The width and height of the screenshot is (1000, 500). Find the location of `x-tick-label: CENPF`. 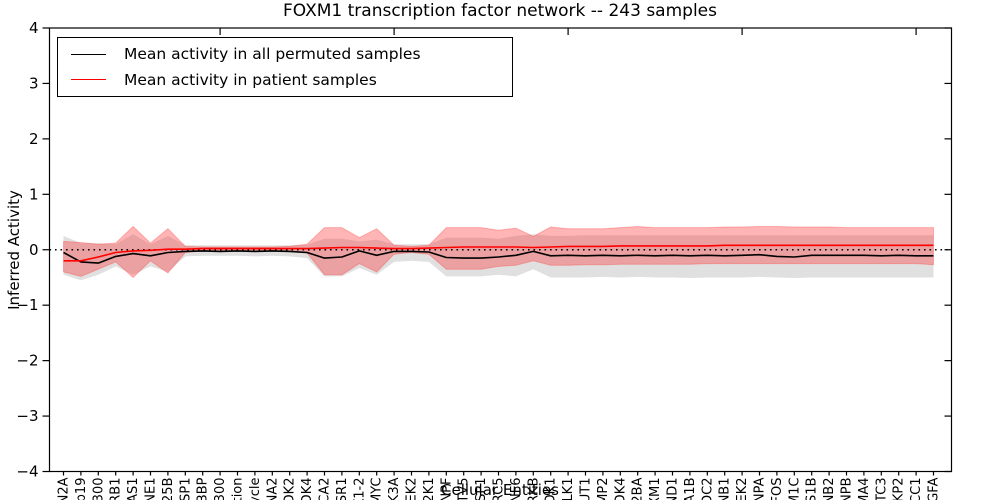

x-tick-label: CENPF is located at coordinates (446, 489).